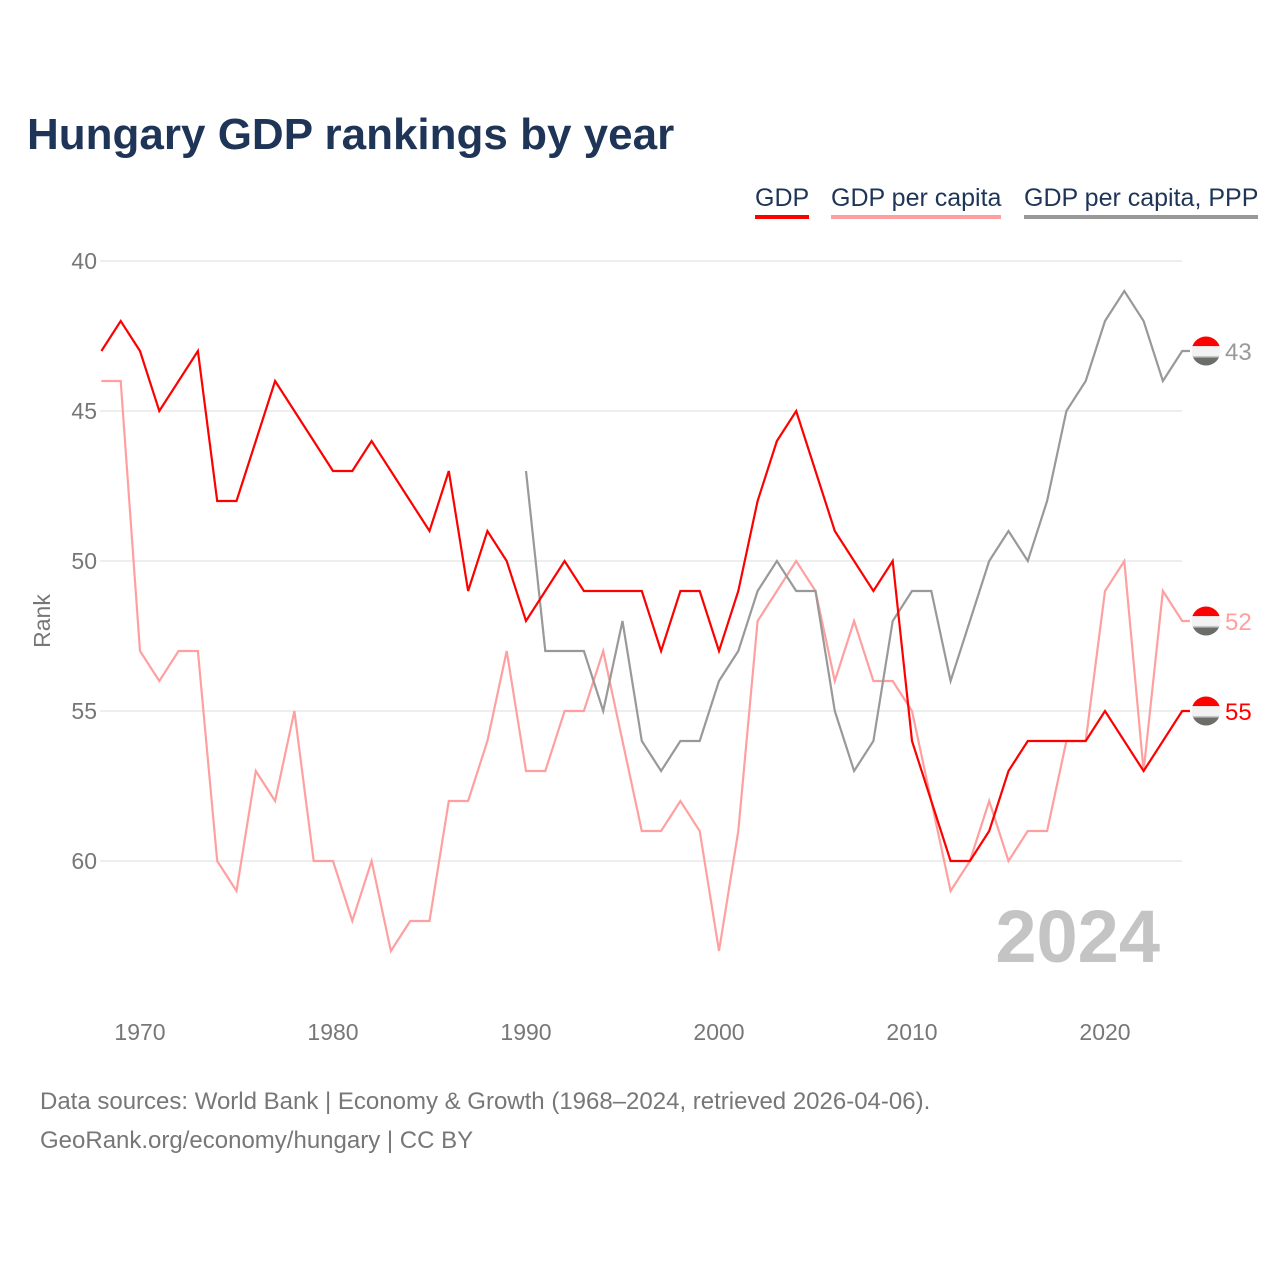  Describe the element at coordinates (351, 134) in the screenshot. I see `chart-title: Hungary GDP rankings by year` at that location.